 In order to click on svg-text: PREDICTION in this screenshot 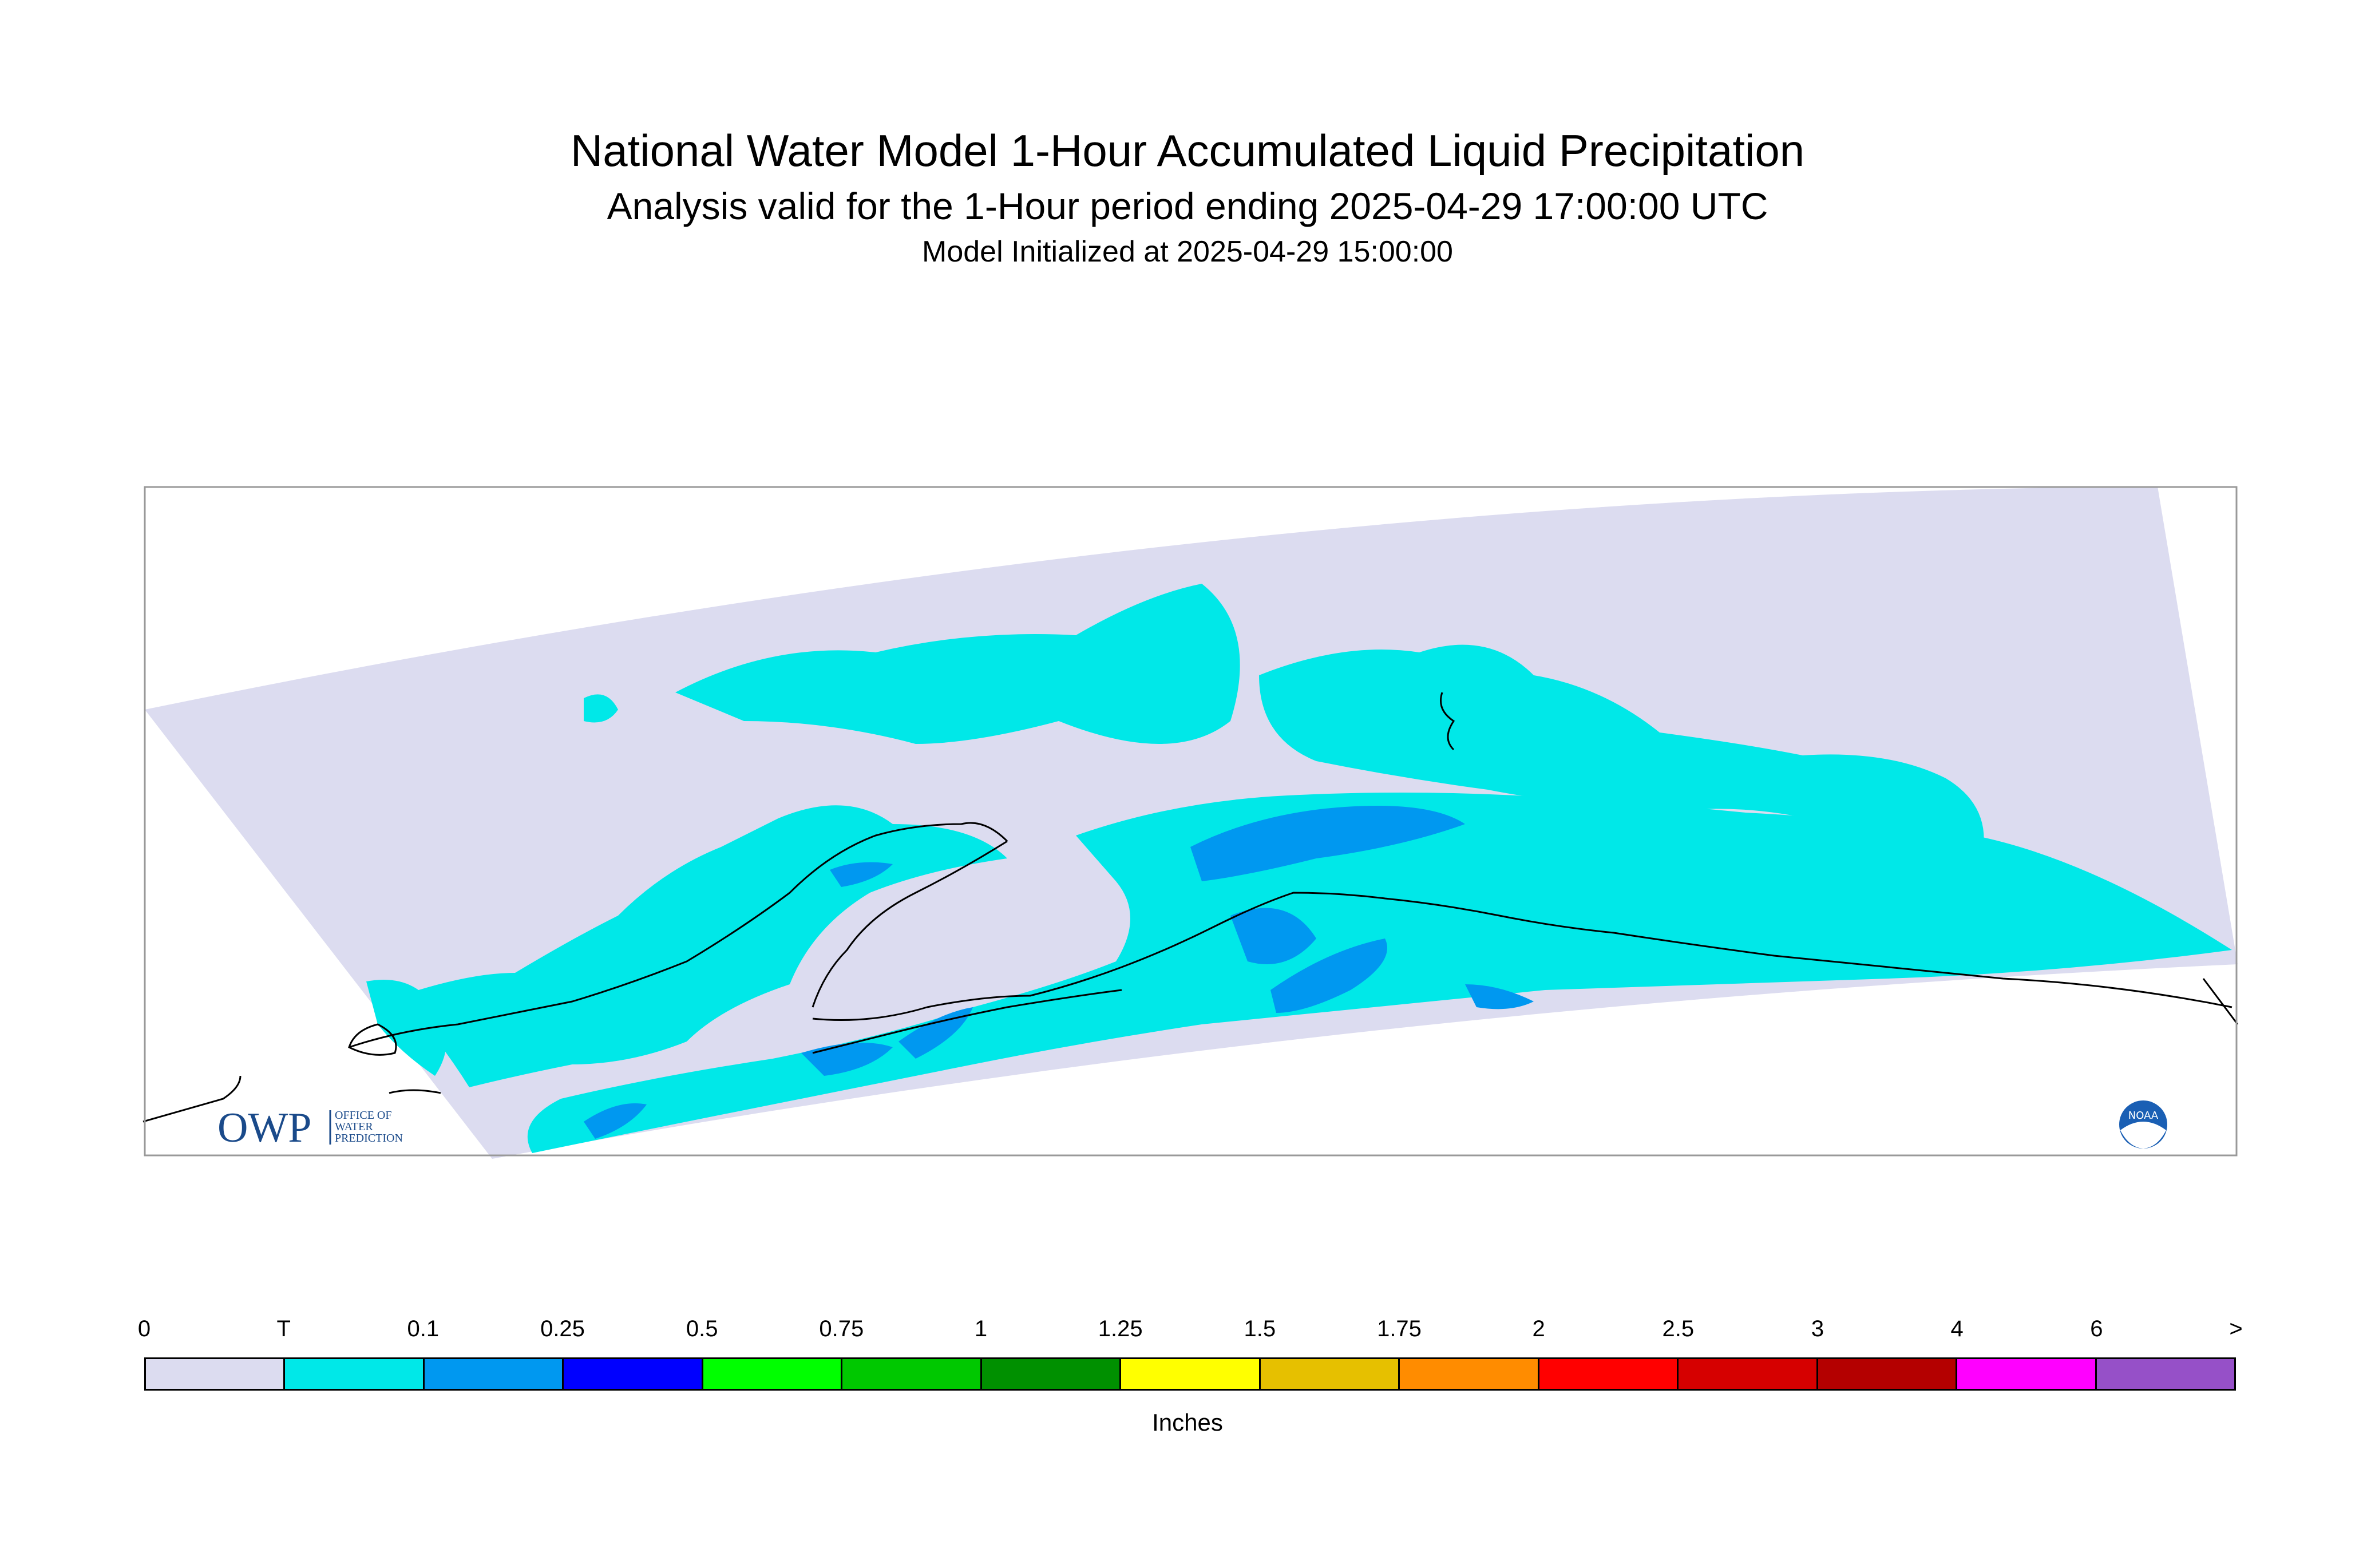, I will do `click(369, 1138)`.